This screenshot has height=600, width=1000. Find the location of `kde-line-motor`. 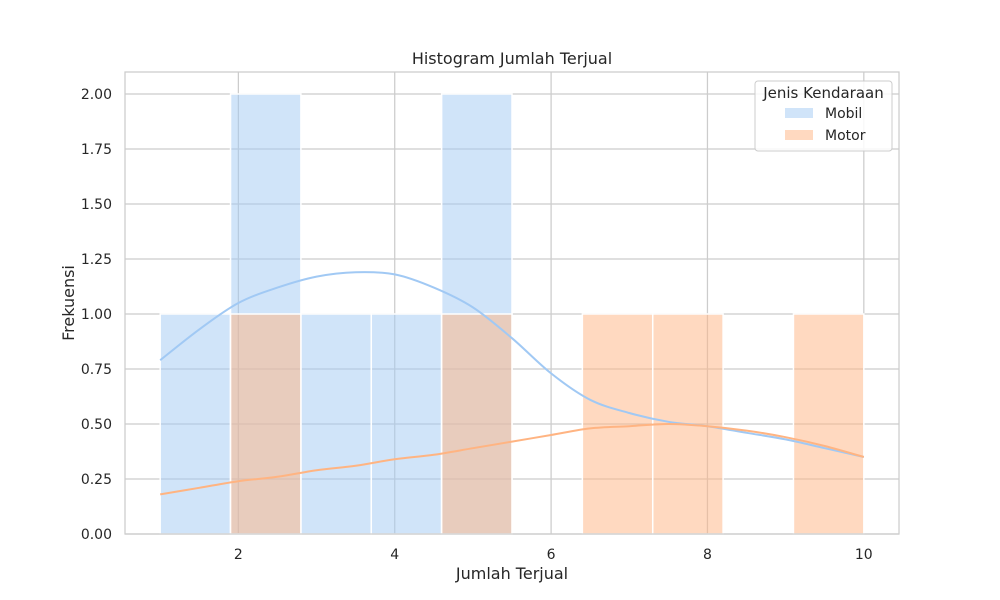

kde-line-motor is located at coordinates (512, 459).